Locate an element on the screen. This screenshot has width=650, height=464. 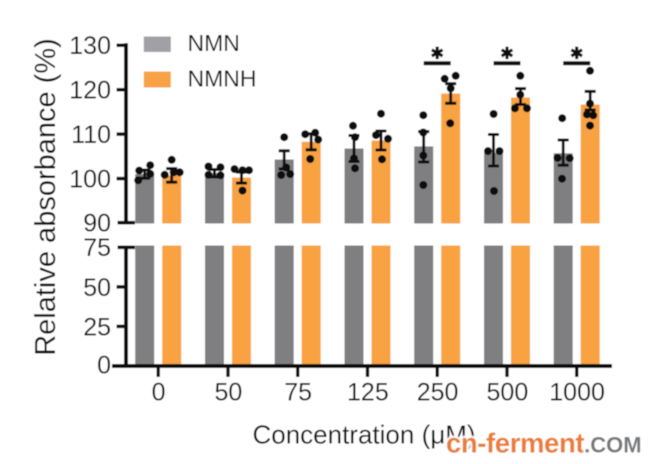
svg-text: 1000 is located at coordinates (577, 393).